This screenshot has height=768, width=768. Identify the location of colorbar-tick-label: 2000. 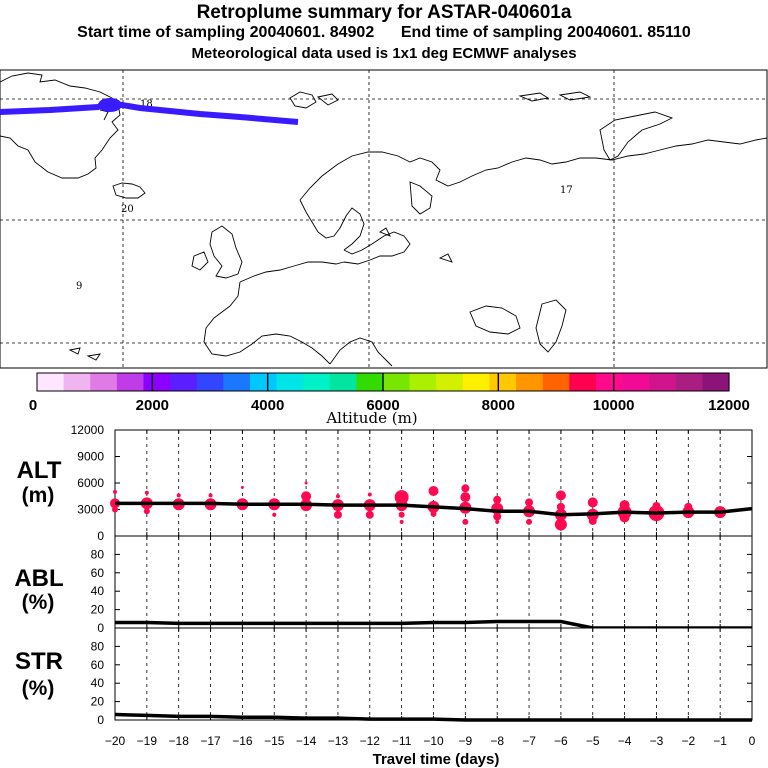
(152, 405).